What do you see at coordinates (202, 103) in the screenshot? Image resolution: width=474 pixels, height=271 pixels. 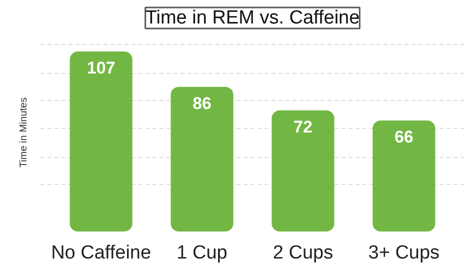 I see `data-label: 86` at bounding box center [202, 103].